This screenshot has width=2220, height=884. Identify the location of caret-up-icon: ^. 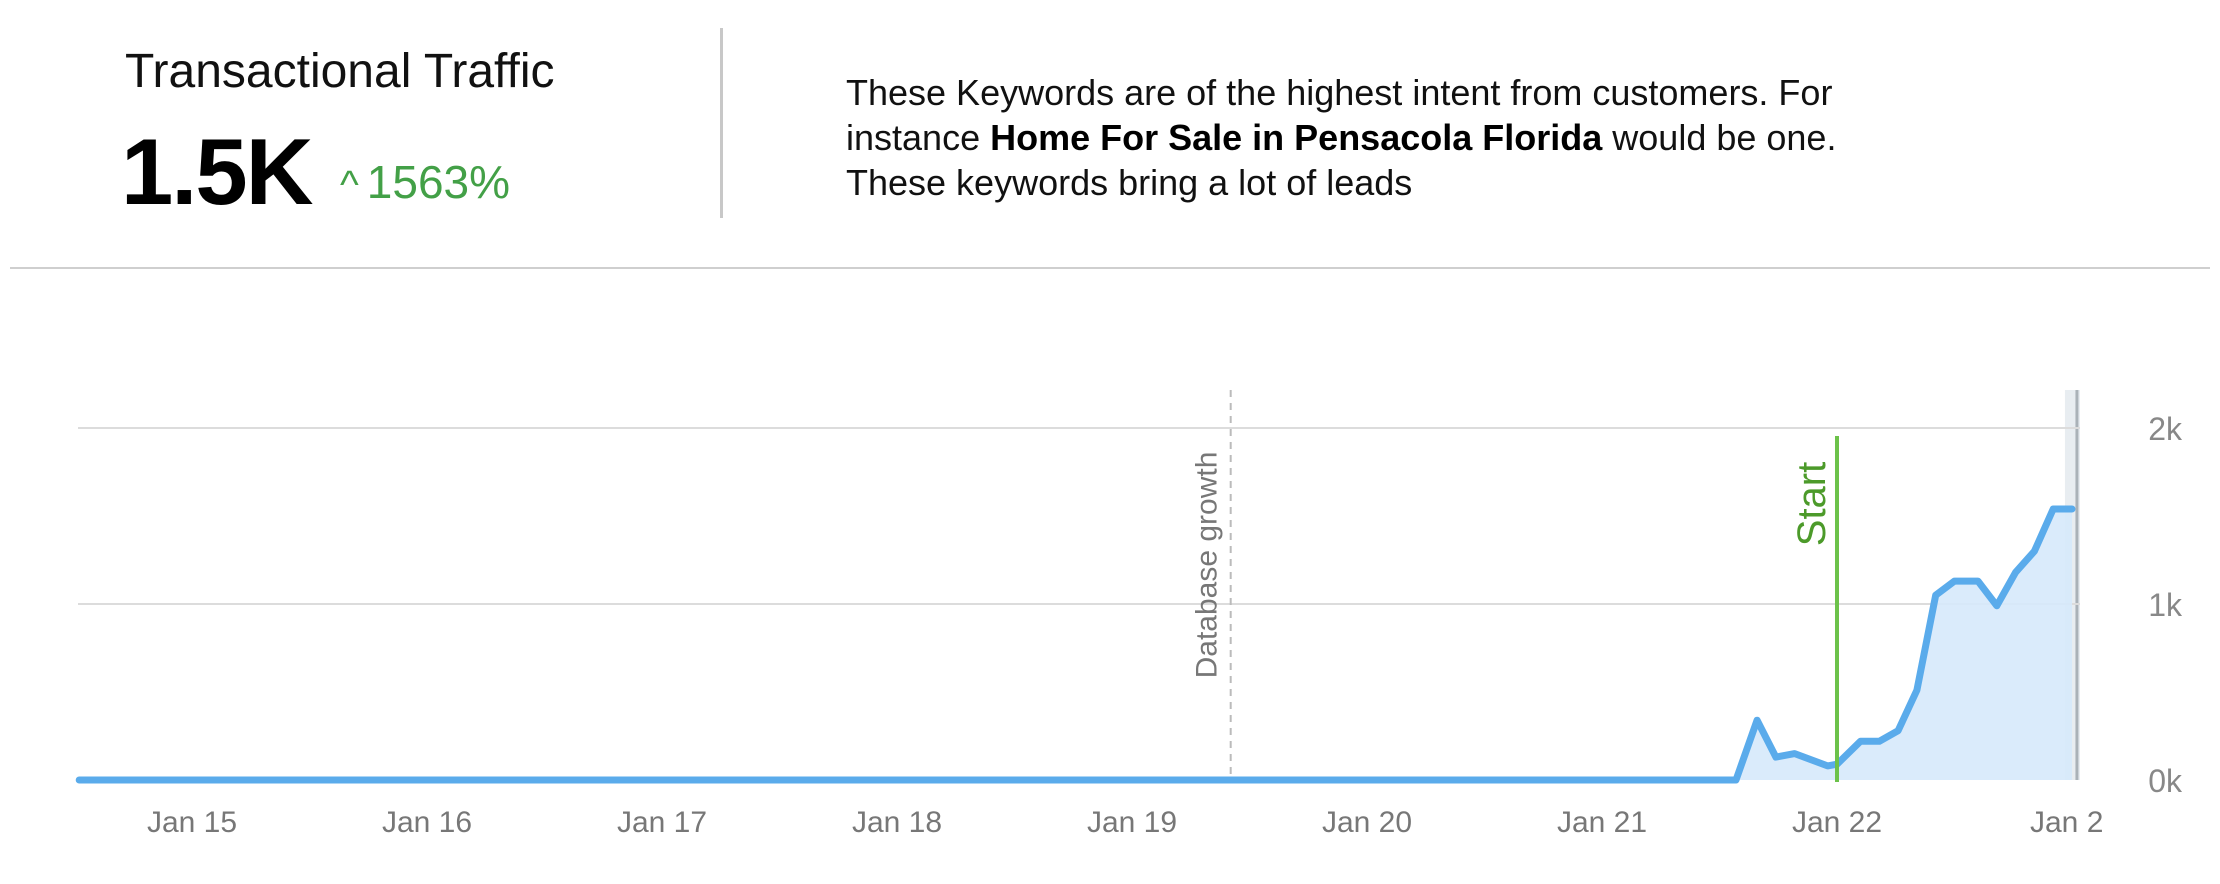
(349, 185).